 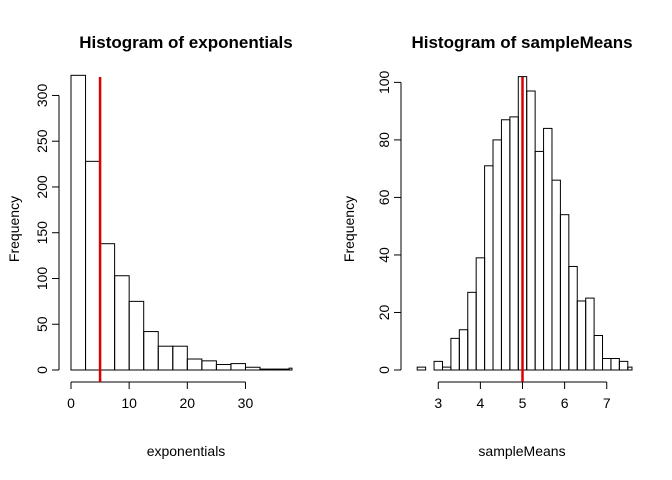 I want to click on y-tick-label: 60, so click(x=384, y=197).